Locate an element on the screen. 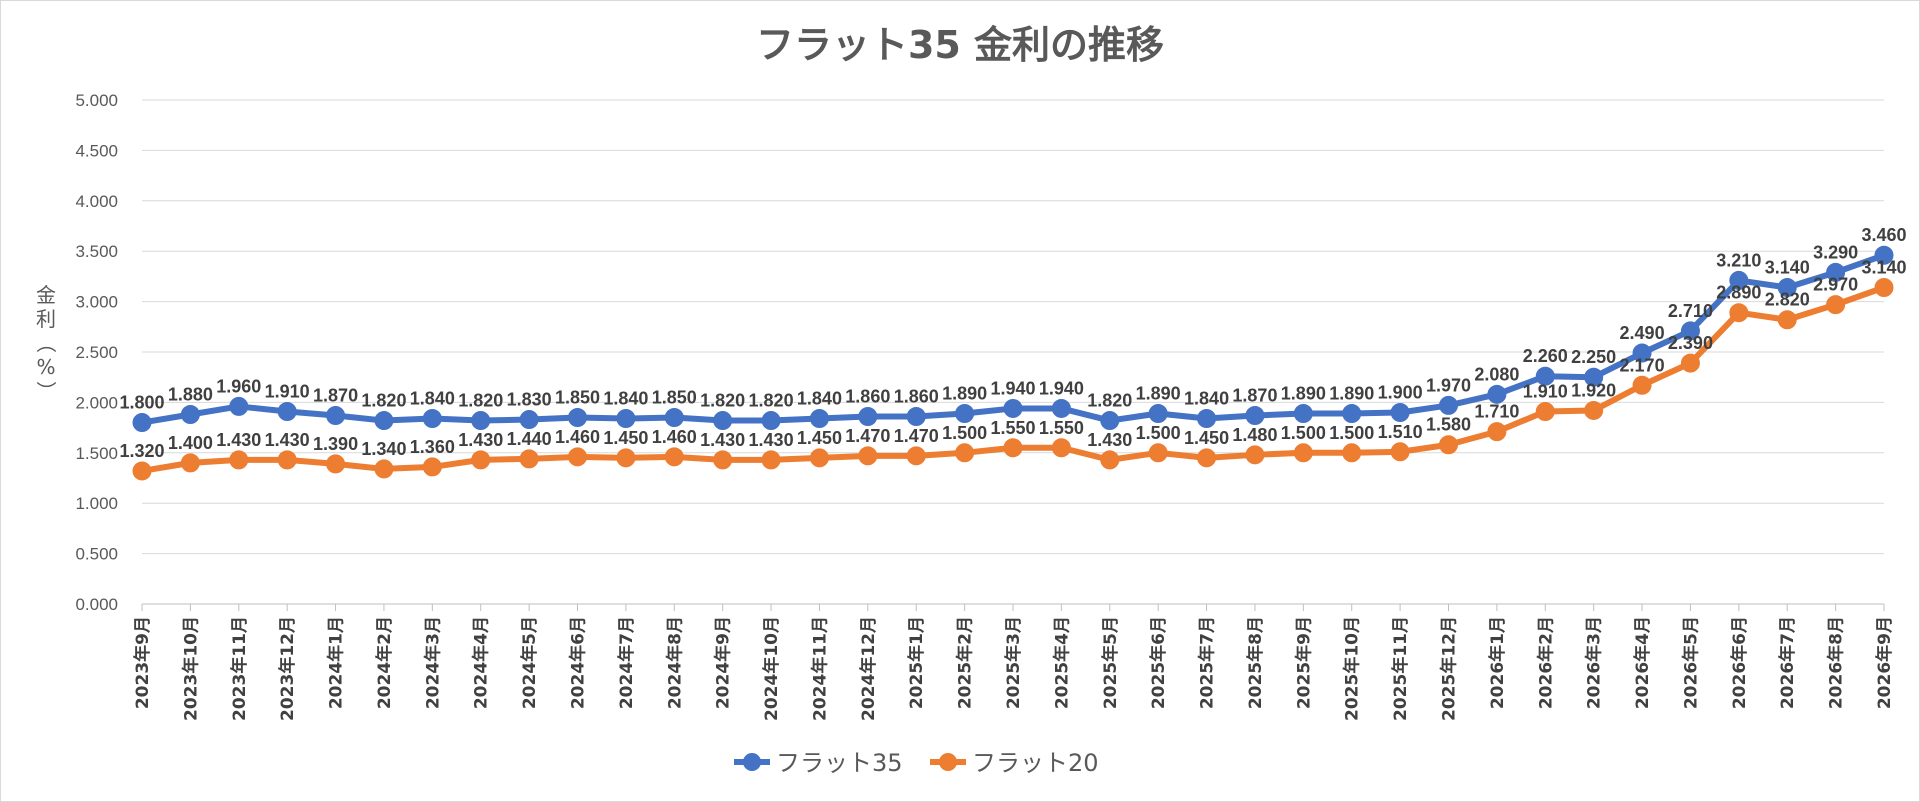  series-1-data-label: 2.490 is located at coordinates (1642, 333).